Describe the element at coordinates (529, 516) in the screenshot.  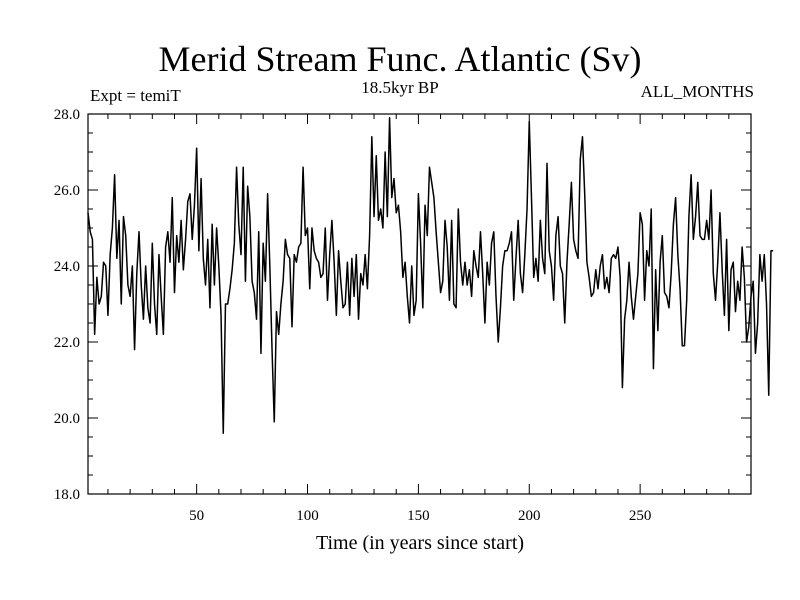
I see `x-tick-label: 200` at that location.